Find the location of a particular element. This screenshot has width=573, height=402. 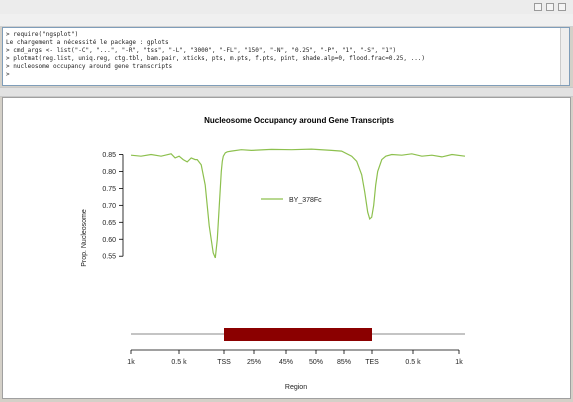

x-tick-label: 85% is located at coordinates (344, 362).